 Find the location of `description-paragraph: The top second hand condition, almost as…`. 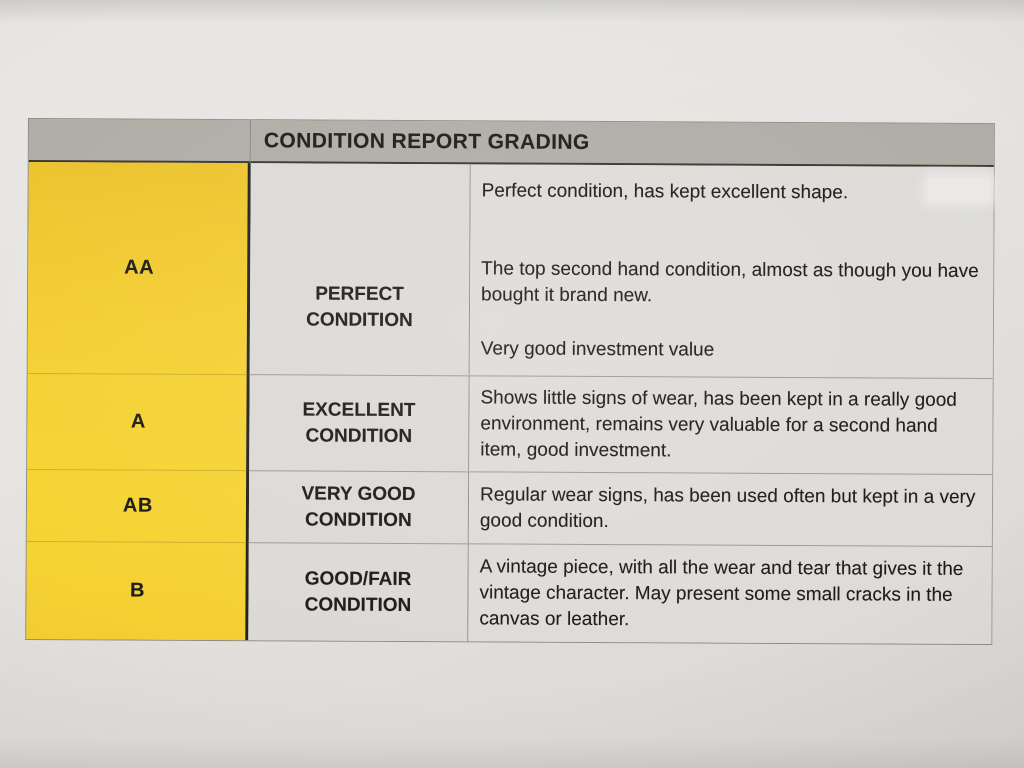

description-paragraph: The top second hand condition, almost as… is located at coordinates (730, 282).